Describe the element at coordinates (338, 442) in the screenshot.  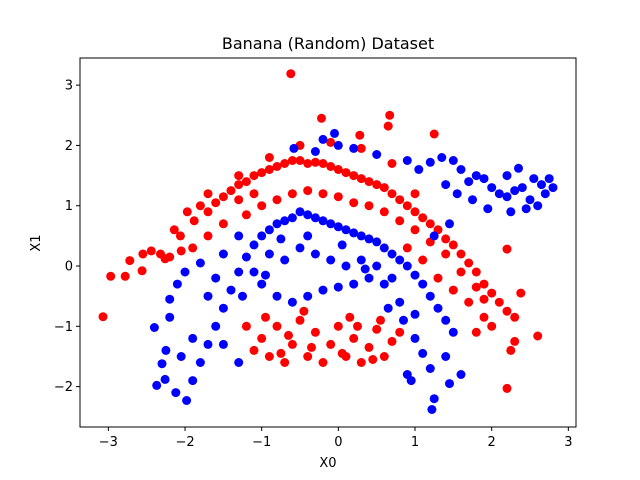
I see `x-tick-label: 0` at that location.